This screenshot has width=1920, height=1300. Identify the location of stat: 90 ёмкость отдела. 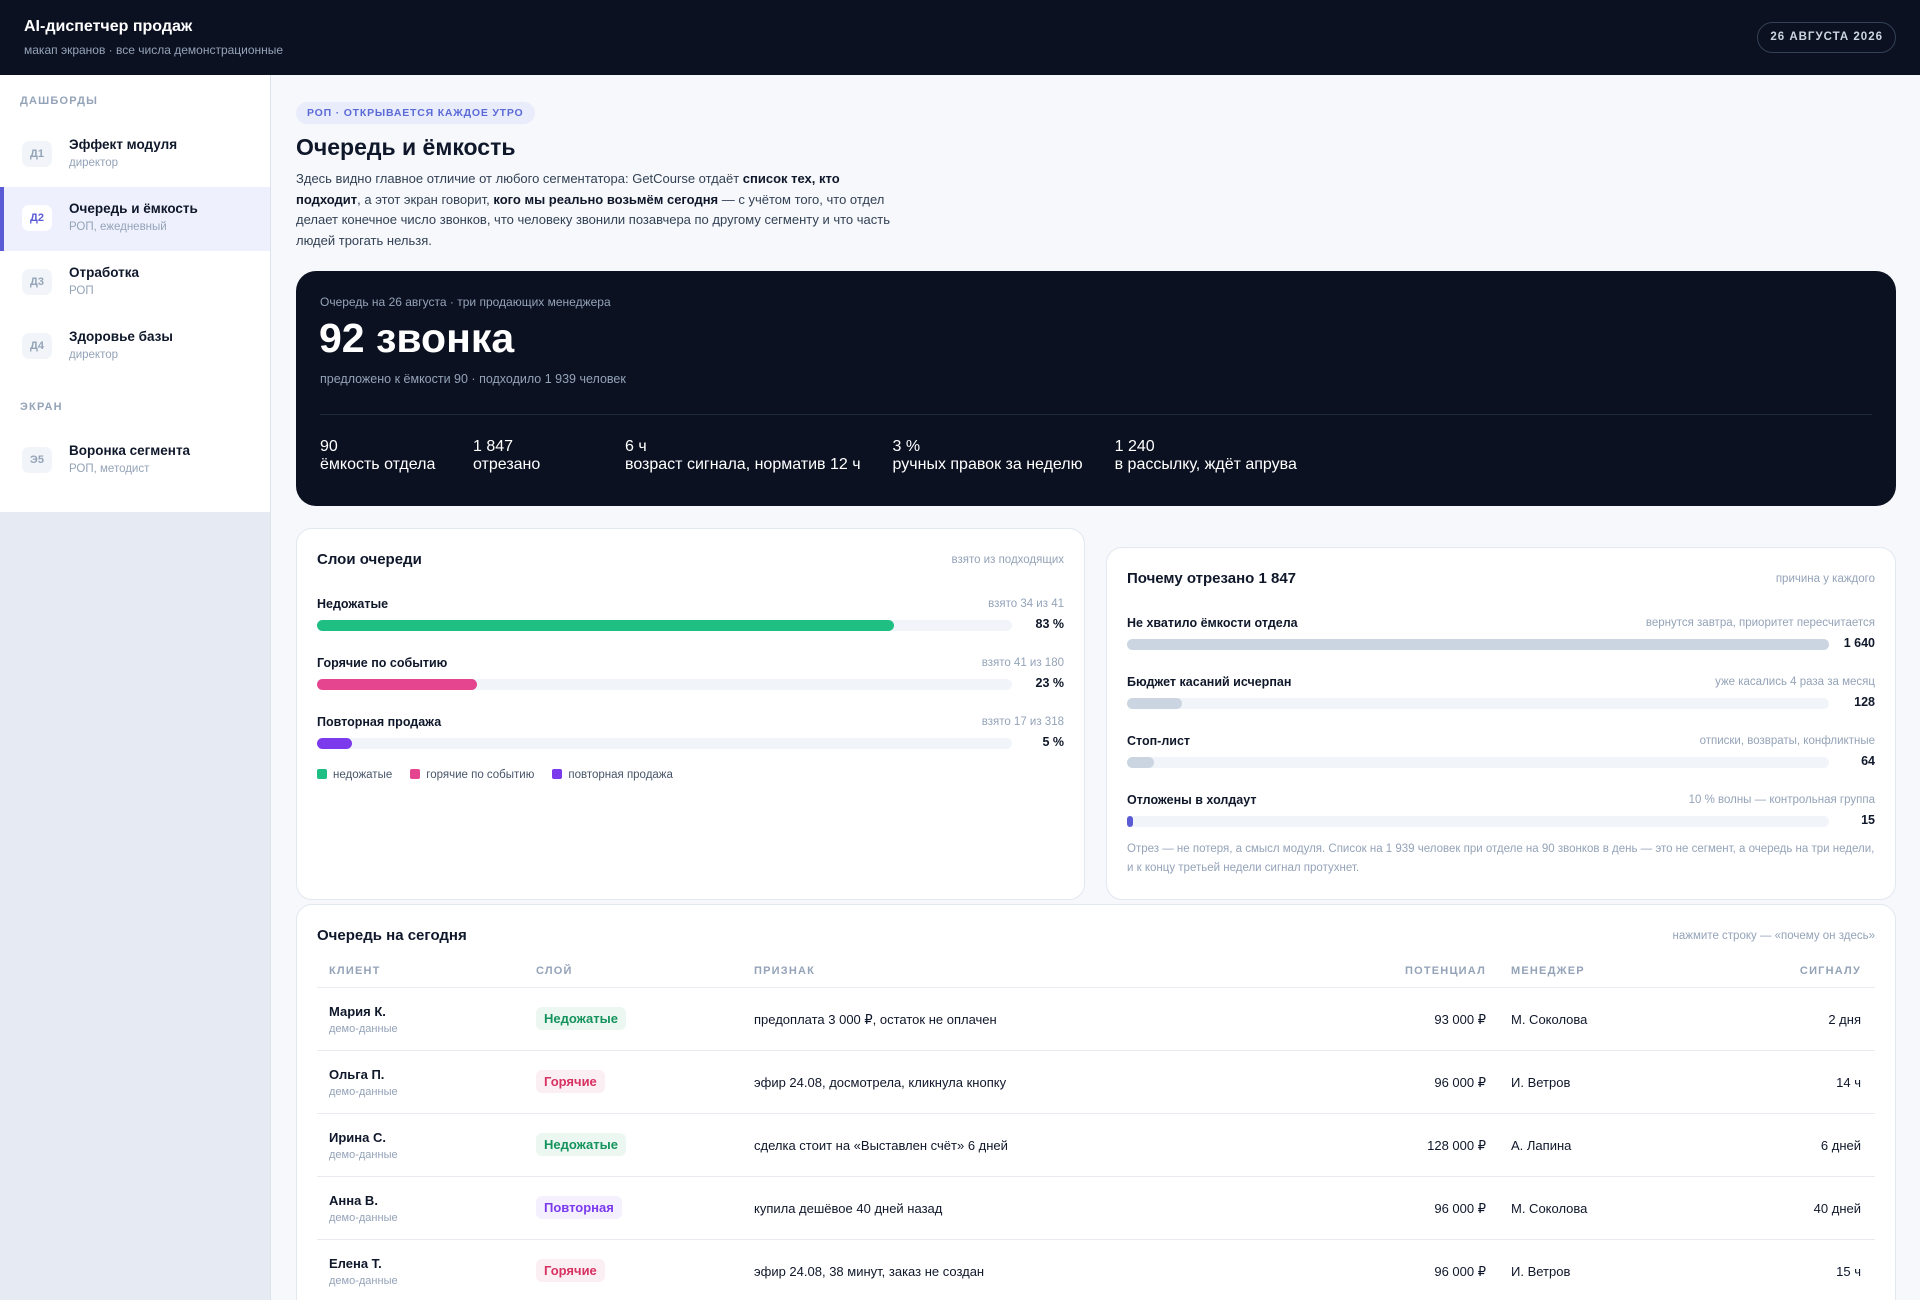
(380, 456).